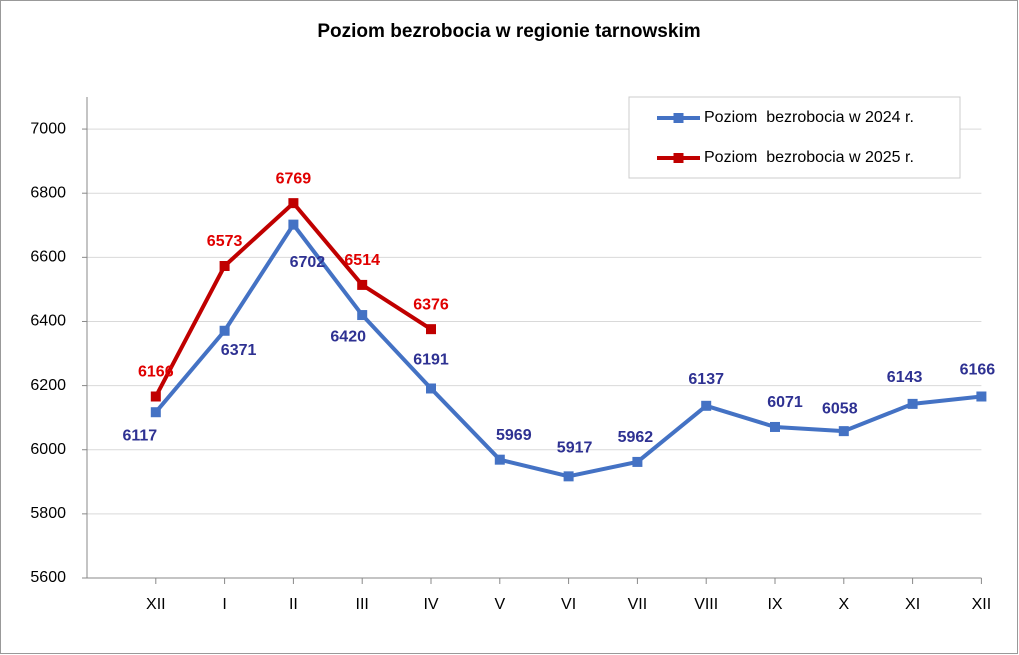  Describe the element at coordinates (139, 435) in the screenshot. I see `data-label: 6117` at that location.